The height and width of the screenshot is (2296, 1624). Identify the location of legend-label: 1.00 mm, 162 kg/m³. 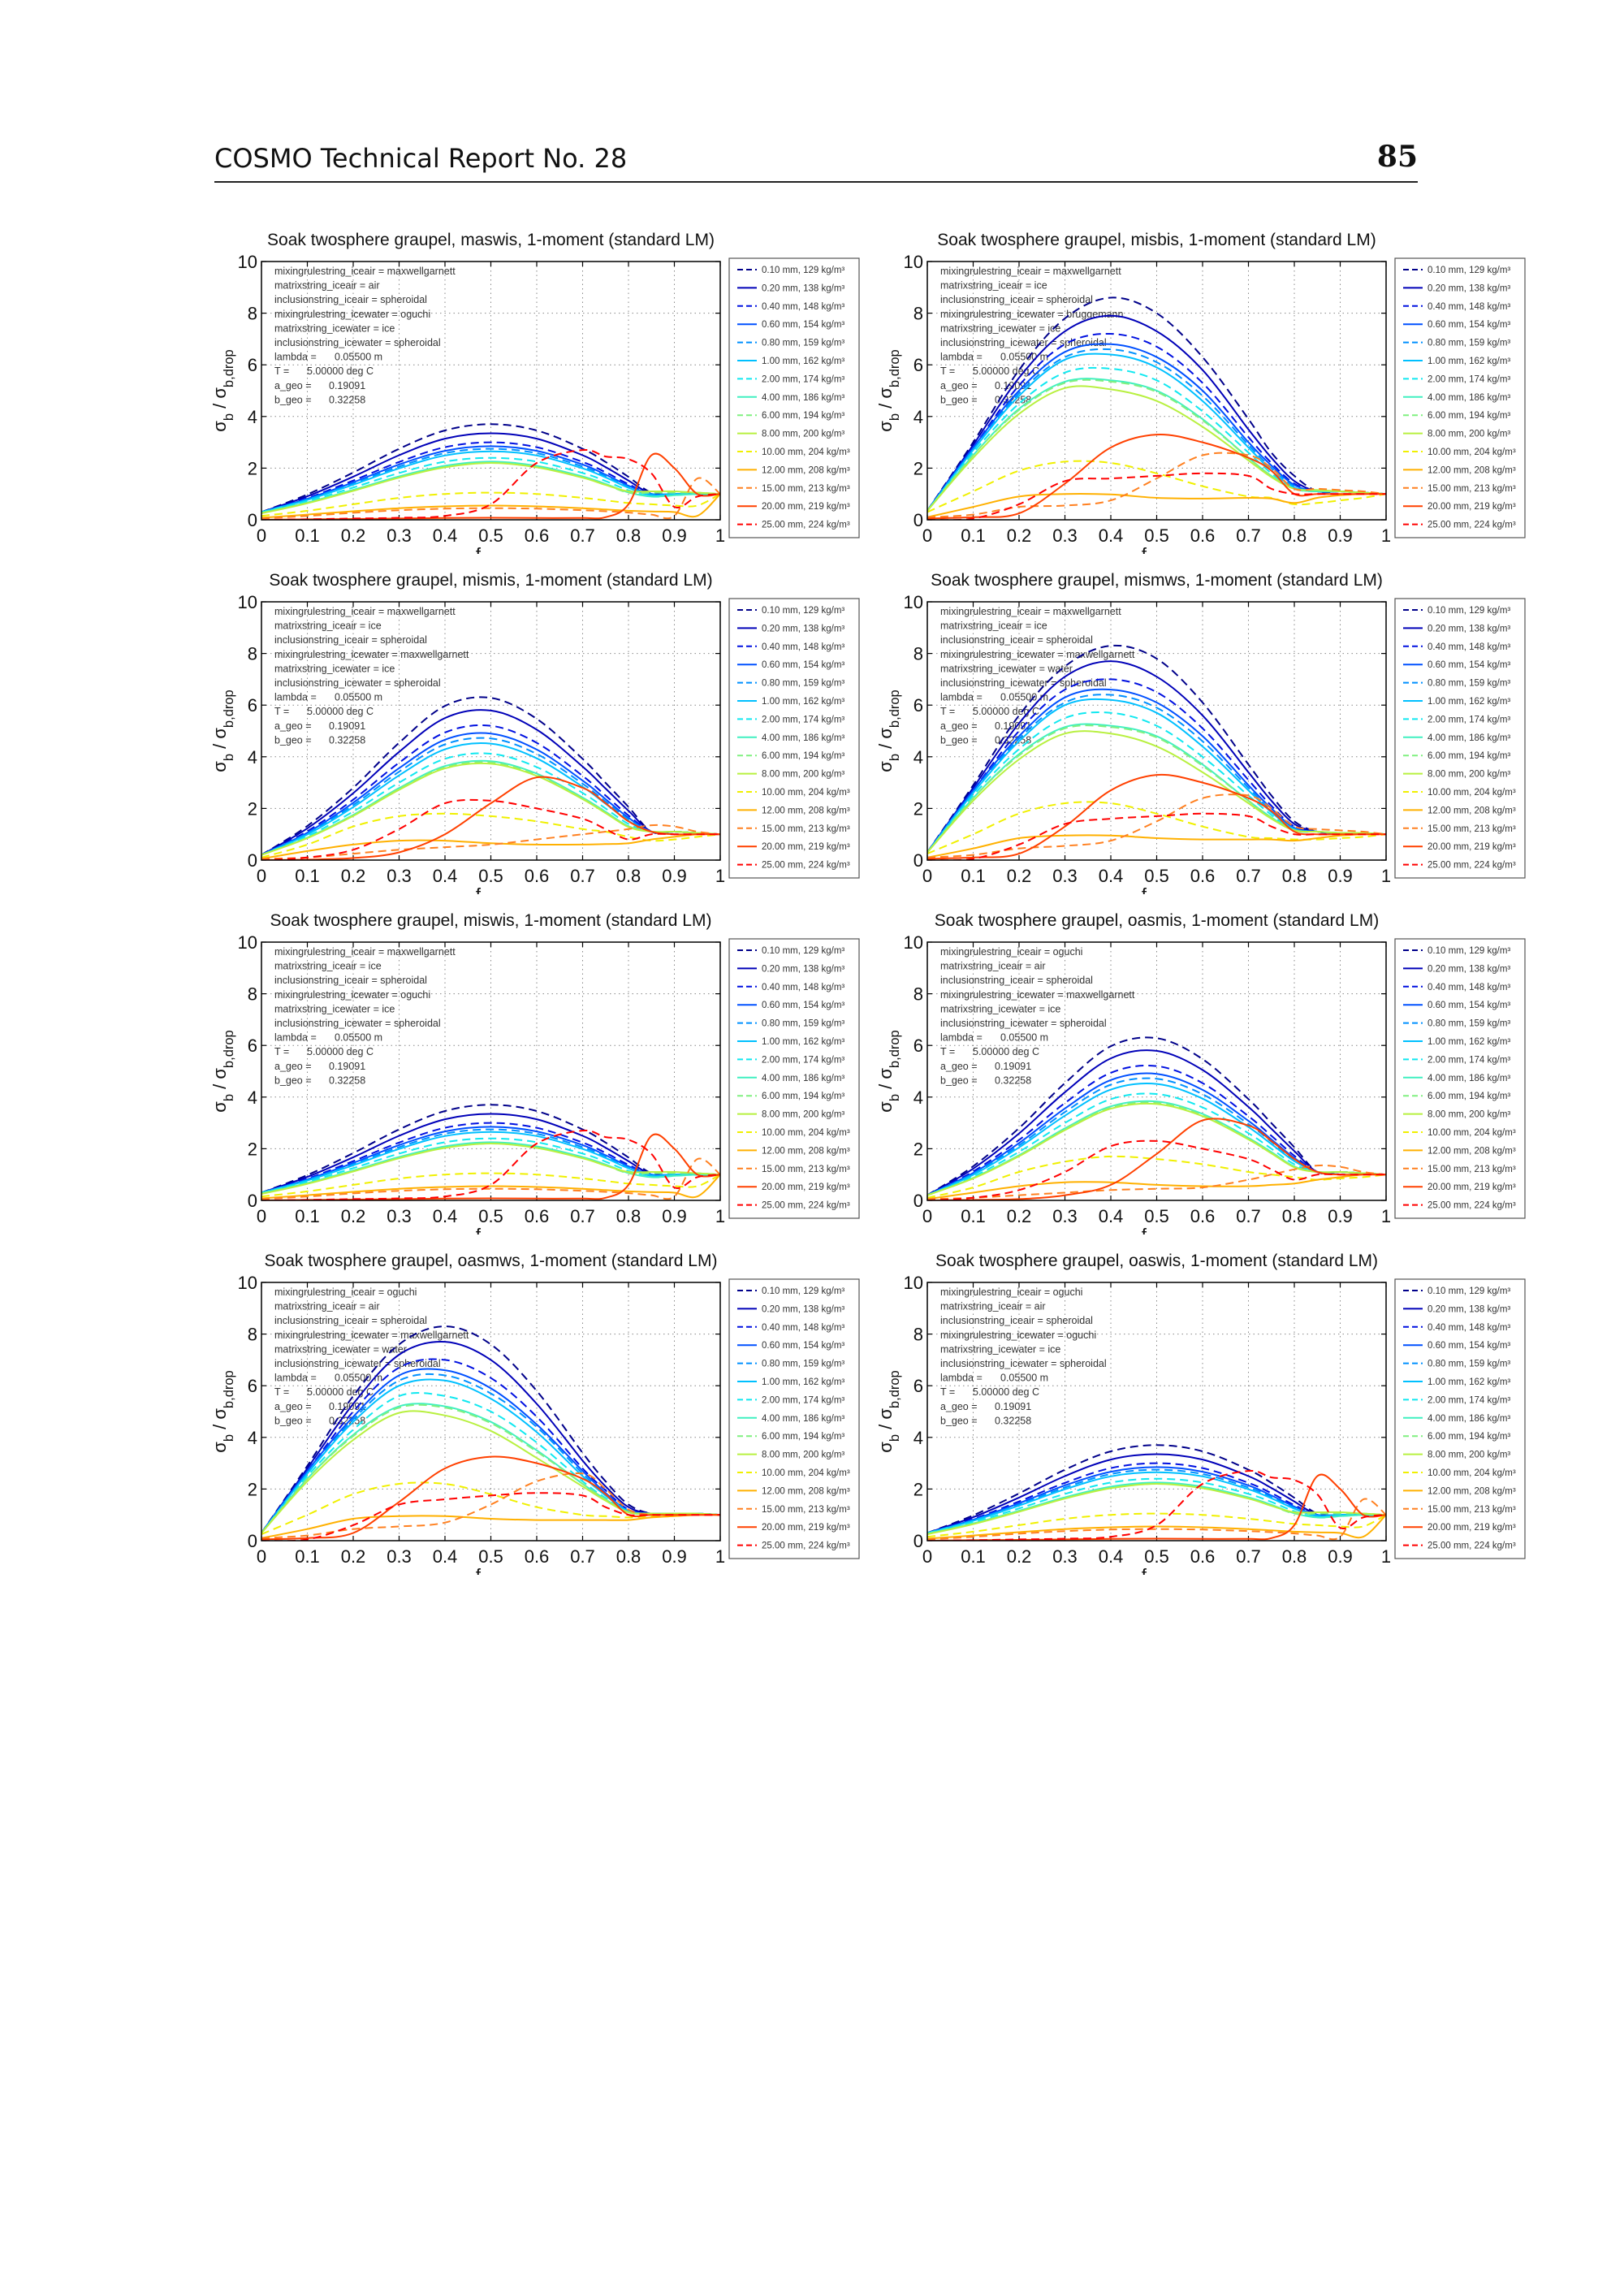
(1469, 702).